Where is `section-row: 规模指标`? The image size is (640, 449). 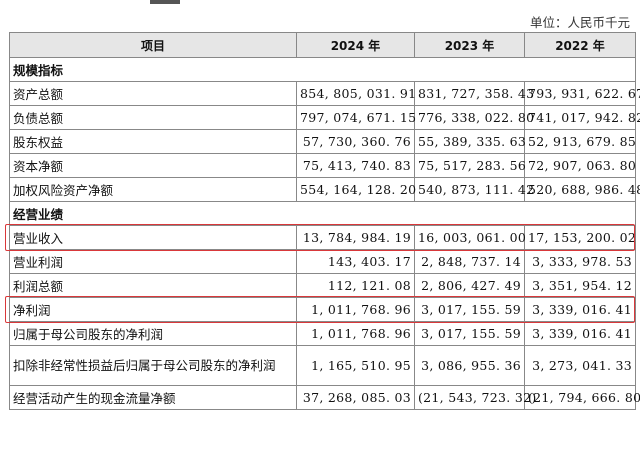
section-row: 规模指标 is located at coordinates (322, 69).